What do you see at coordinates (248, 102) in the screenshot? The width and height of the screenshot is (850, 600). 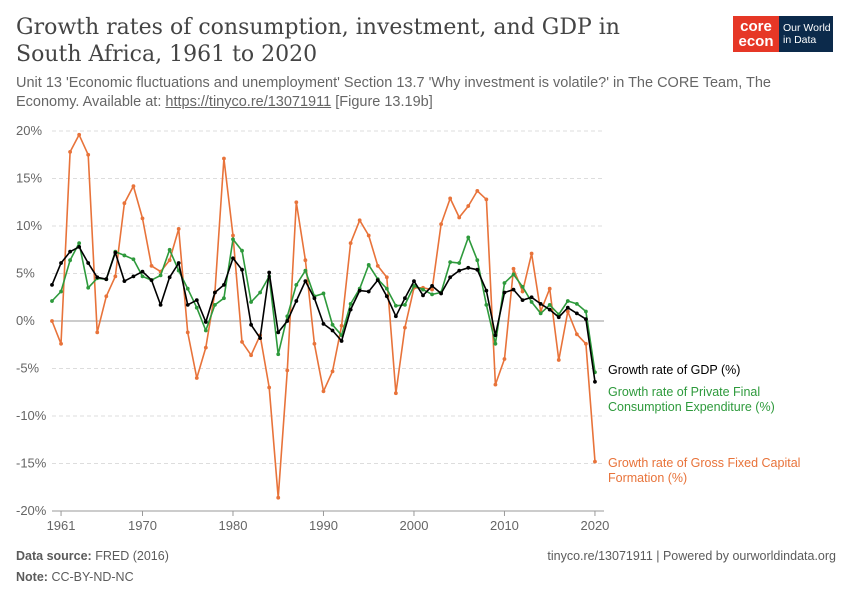 I see `subtitle-link: https://tinyco.re/13071911` at bounding box center [248, 102].